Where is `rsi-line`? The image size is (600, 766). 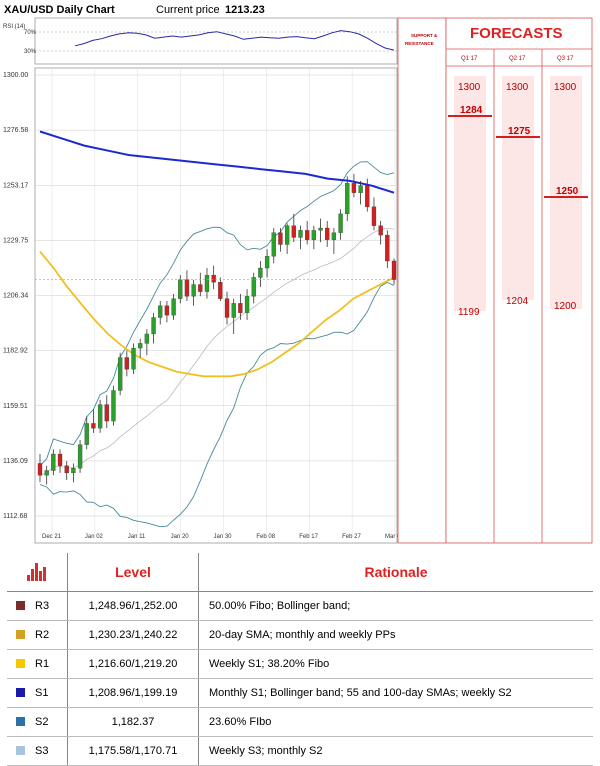 rsi-line is located at coordinates (234, 40).